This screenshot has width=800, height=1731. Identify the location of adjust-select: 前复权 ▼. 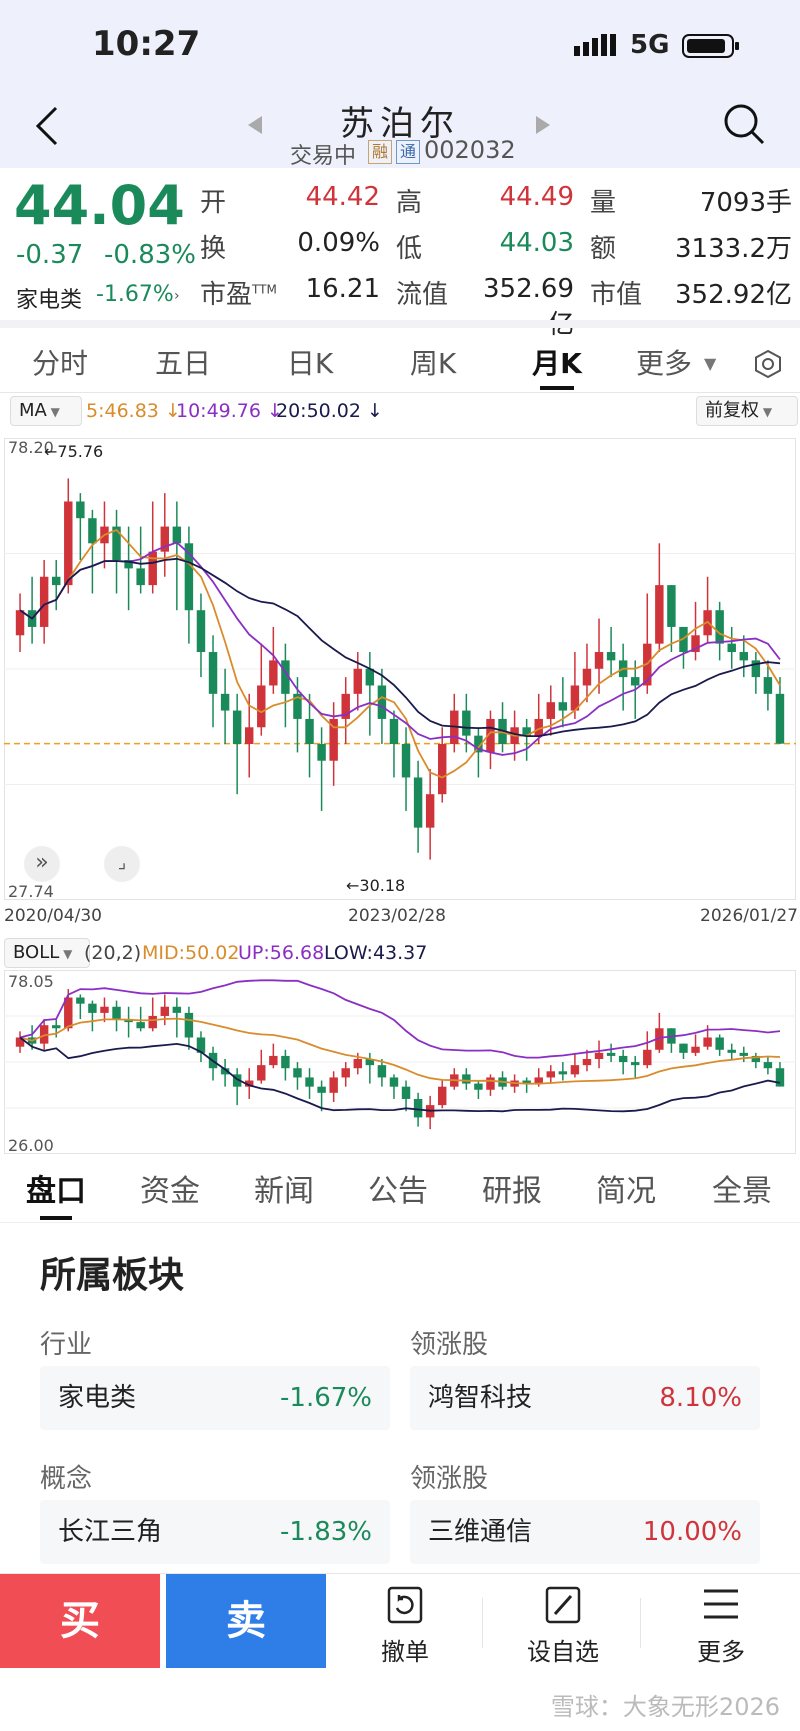
(747, 411).